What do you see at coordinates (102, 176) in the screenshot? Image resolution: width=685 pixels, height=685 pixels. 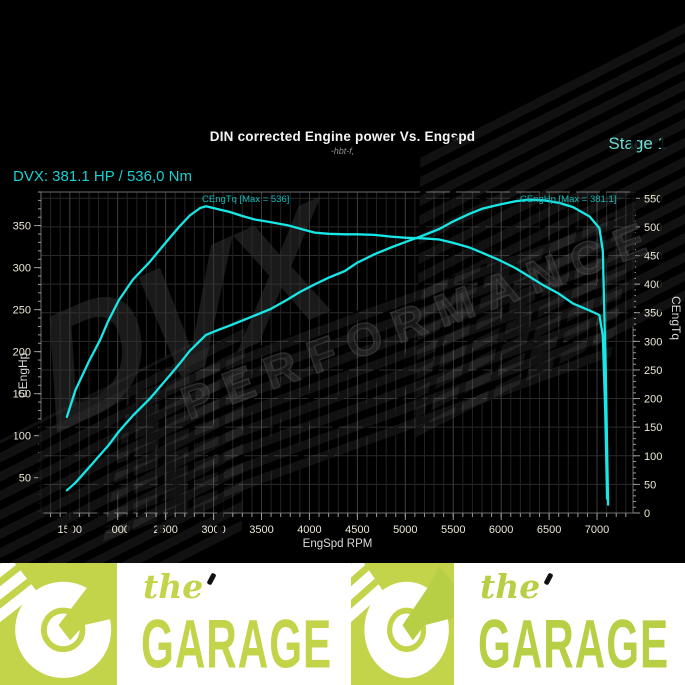 I see `power-torque-readout: DVX: 381.1 HP / 536,0 Nm` at bounding box center [102, 176].